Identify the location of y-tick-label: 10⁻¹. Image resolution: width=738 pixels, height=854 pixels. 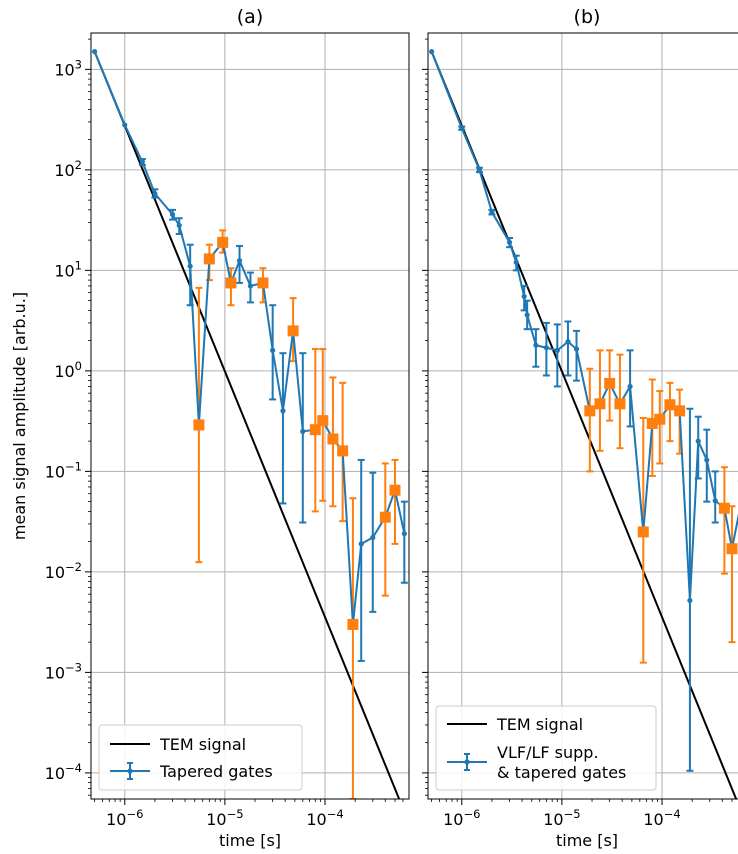
(63, 470).